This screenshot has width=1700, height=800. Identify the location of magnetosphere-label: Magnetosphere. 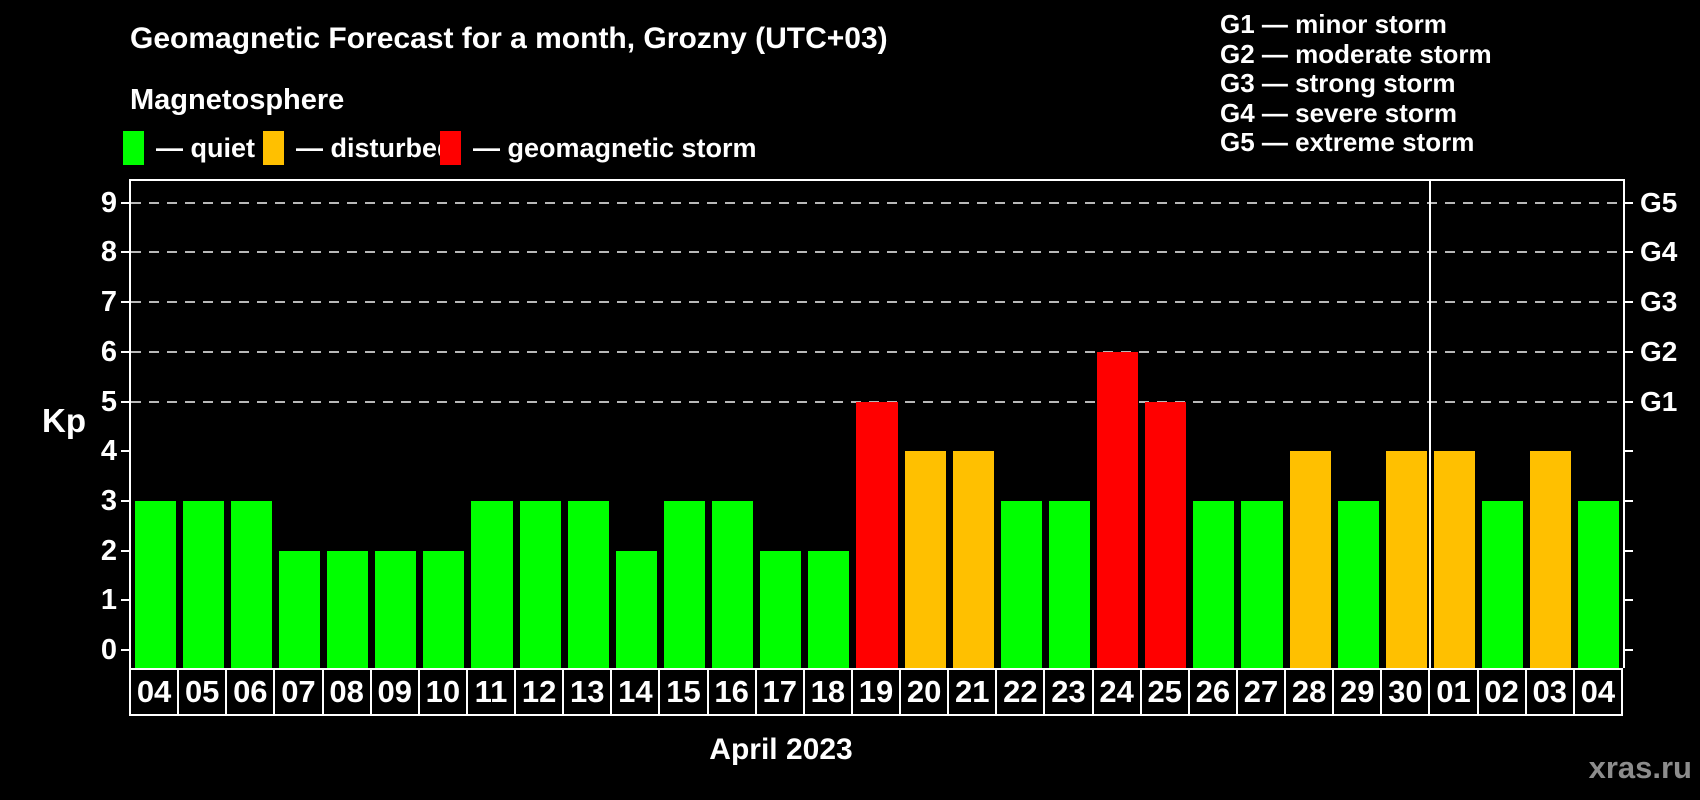
(237, 100).